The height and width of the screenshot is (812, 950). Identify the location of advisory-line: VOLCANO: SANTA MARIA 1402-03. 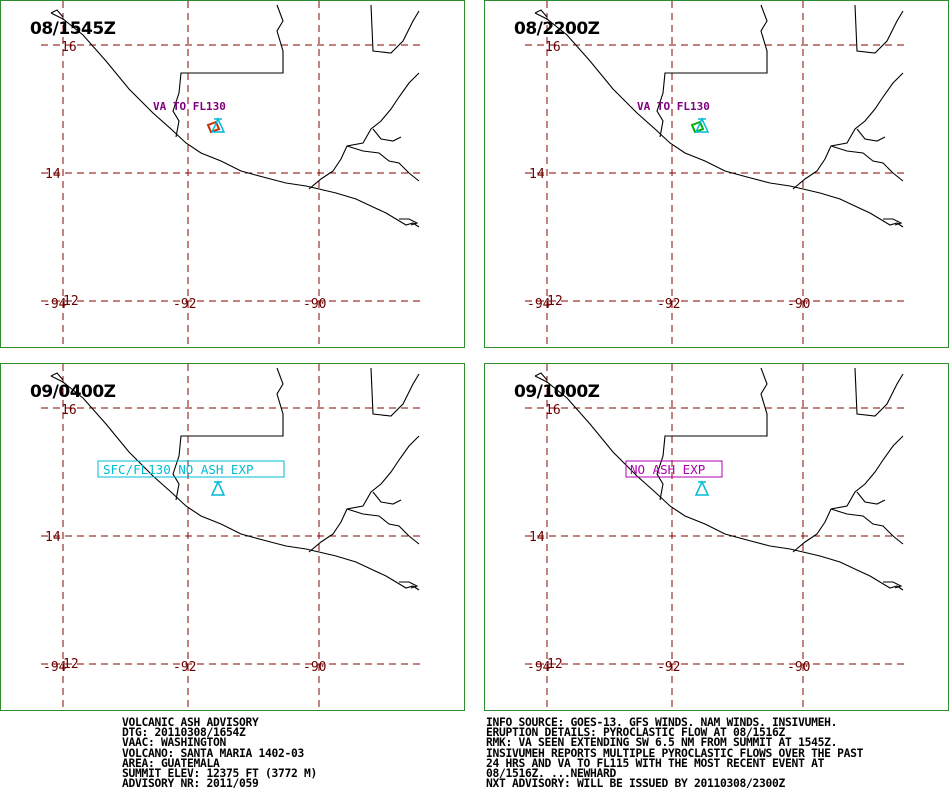
(213, 753).